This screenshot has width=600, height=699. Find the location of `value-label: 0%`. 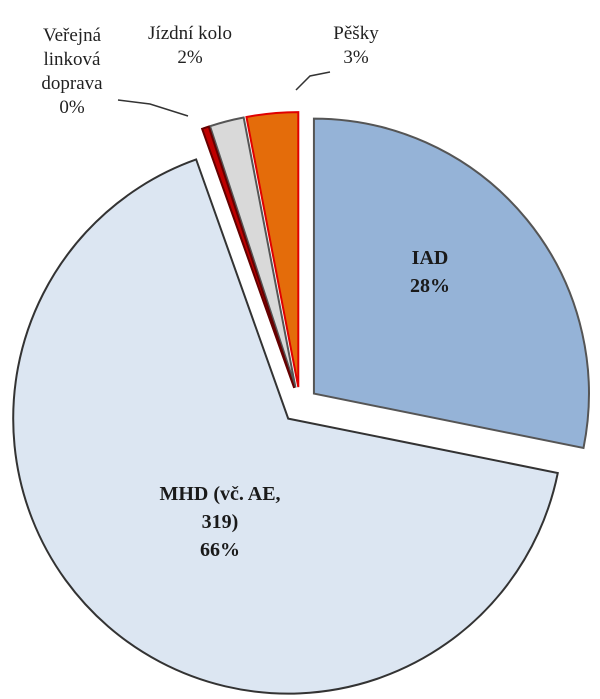

value-label: 0% is located at coordinates (72, 107).